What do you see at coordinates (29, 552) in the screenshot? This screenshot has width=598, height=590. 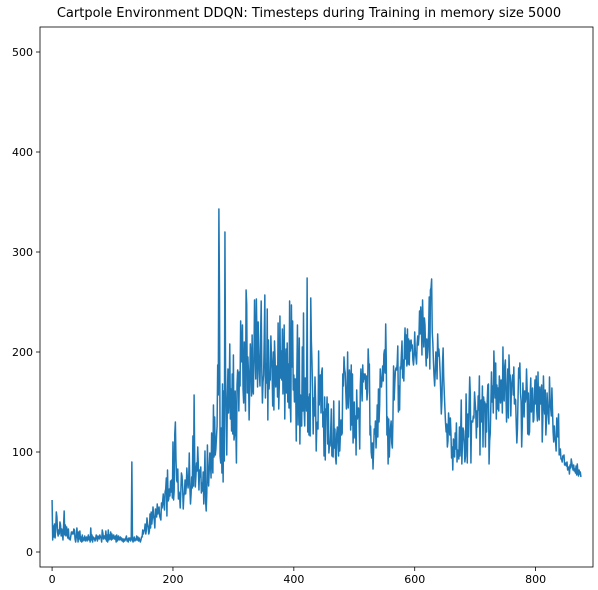 I see `y-tick-label: 0` at bounding box center [29, 552].